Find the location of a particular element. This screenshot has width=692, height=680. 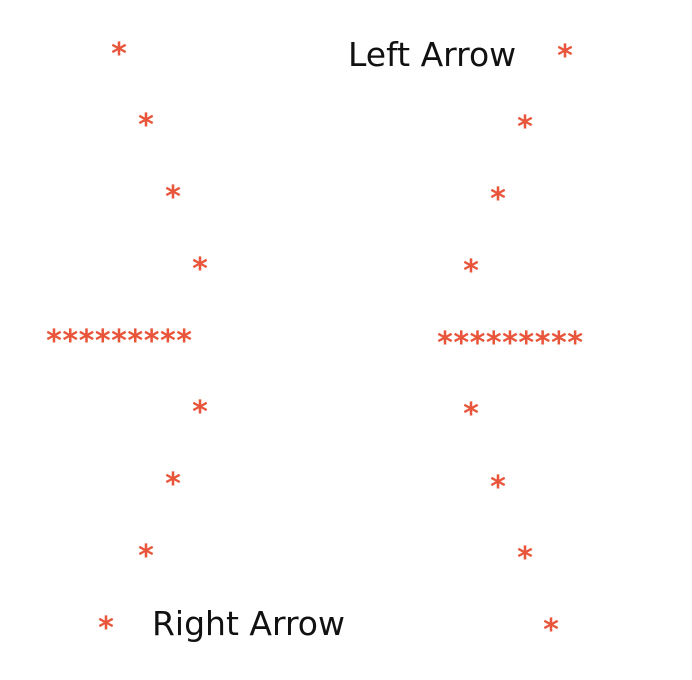

right-arrow-star-row-8: * is located at coordinates (146, 556).